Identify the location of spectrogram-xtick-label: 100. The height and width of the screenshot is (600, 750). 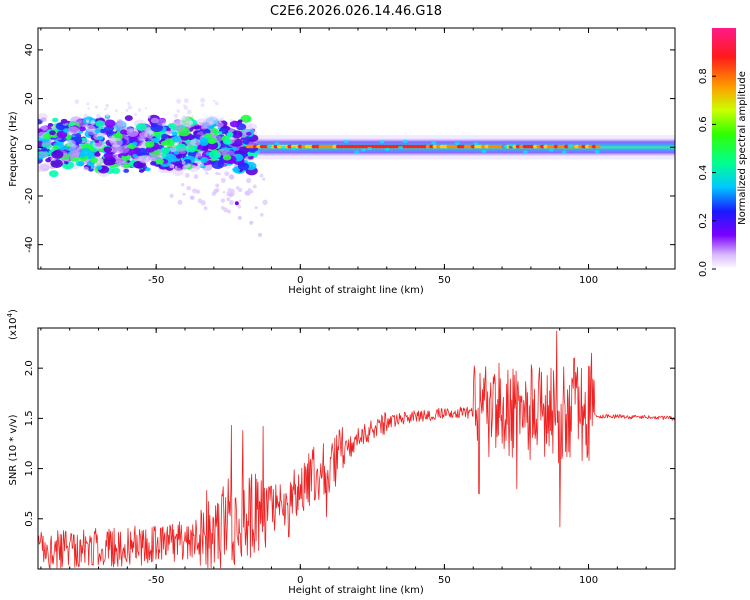
(588, 280).